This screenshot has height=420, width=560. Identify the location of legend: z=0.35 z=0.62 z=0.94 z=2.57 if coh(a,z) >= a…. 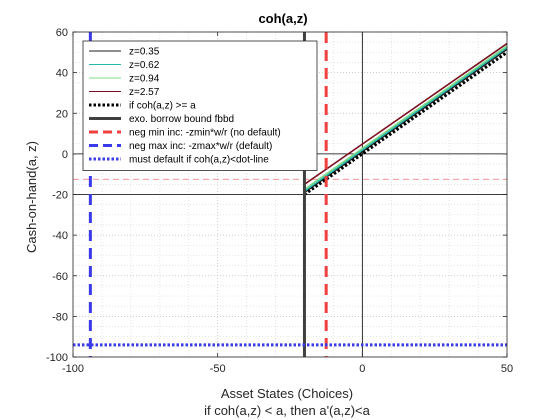
(200, 105).